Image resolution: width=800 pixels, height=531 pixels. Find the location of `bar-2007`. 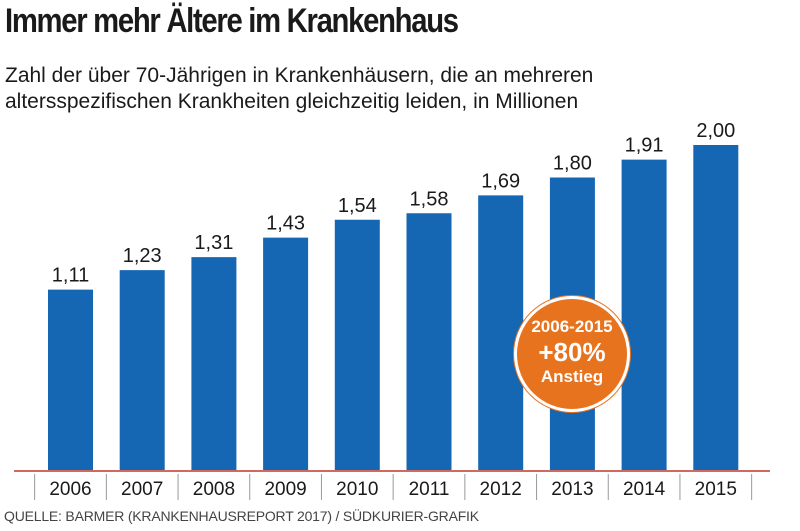

bar-2007 is located at coordinates (142, 370).